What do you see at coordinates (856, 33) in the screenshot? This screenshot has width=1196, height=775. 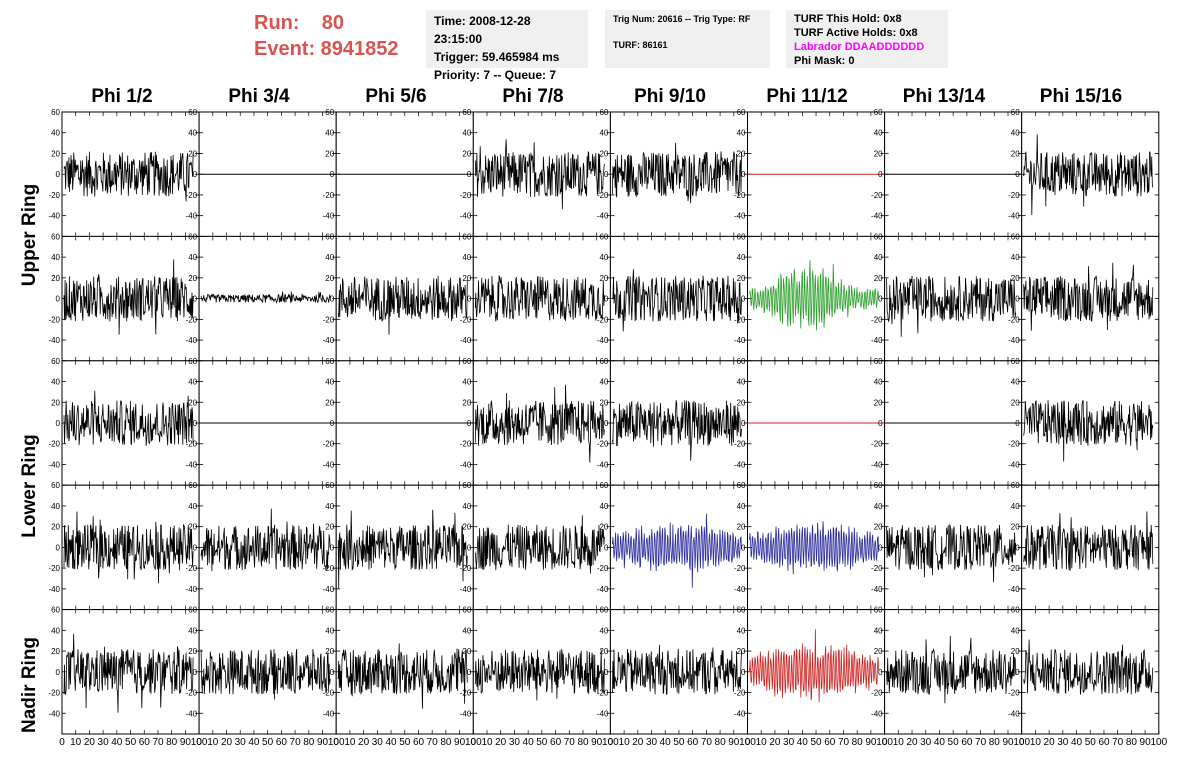 I see `turf-active-holds-text: TURF Active Holds: 0x8` at bounding box center [856, 33].